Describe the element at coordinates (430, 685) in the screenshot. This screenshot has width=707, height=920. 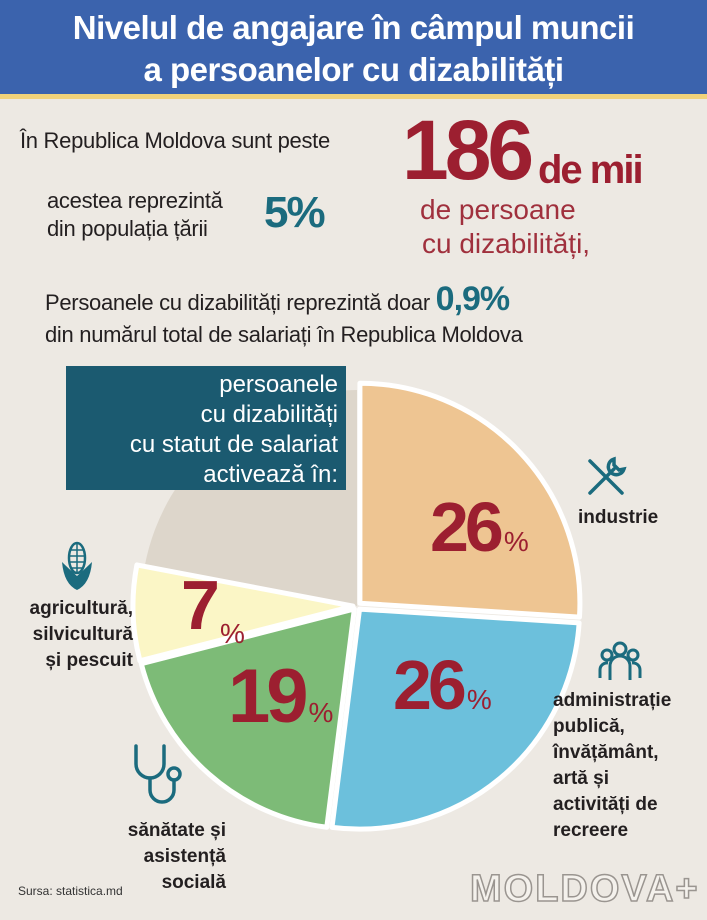
I see `value-admin: 26` at that location.